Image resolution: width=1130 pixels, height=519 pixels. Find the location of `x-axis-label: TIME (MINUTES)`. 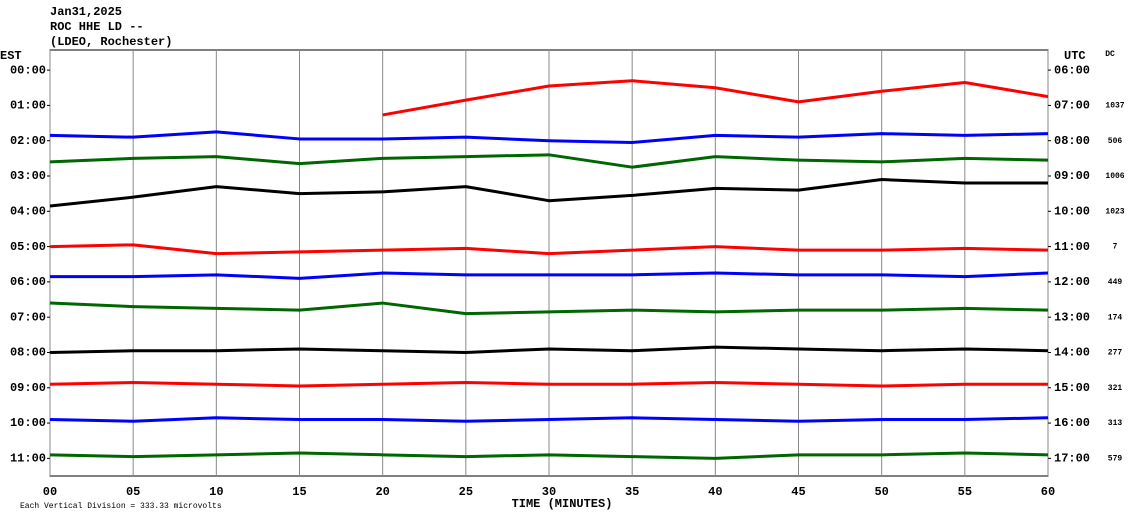

x-axis-label: TIME (MINUTES) is located at coordinates (562, 504).